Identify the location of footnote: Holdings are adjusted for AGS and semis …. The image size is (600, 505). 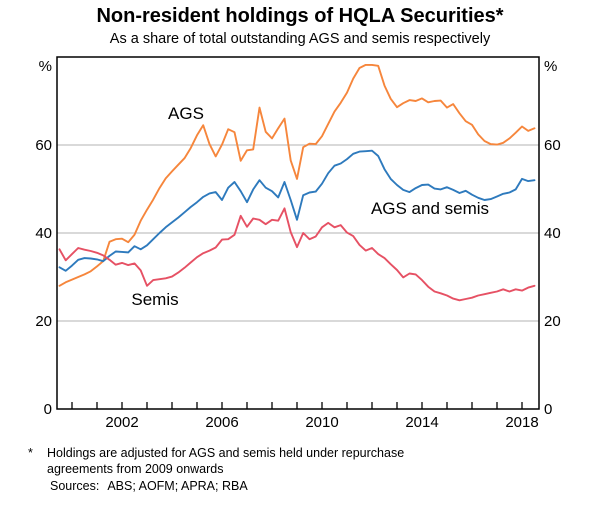
(225, 461).